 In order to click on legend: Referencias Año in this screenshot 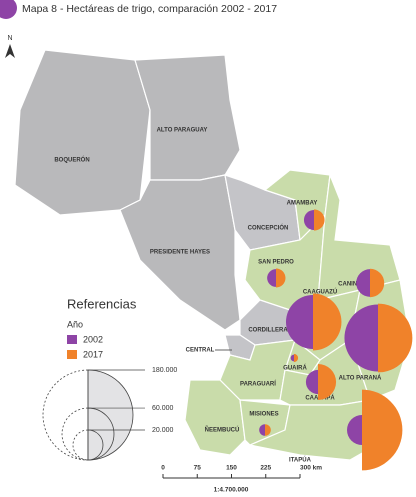, I will do `click(102, 312)`.